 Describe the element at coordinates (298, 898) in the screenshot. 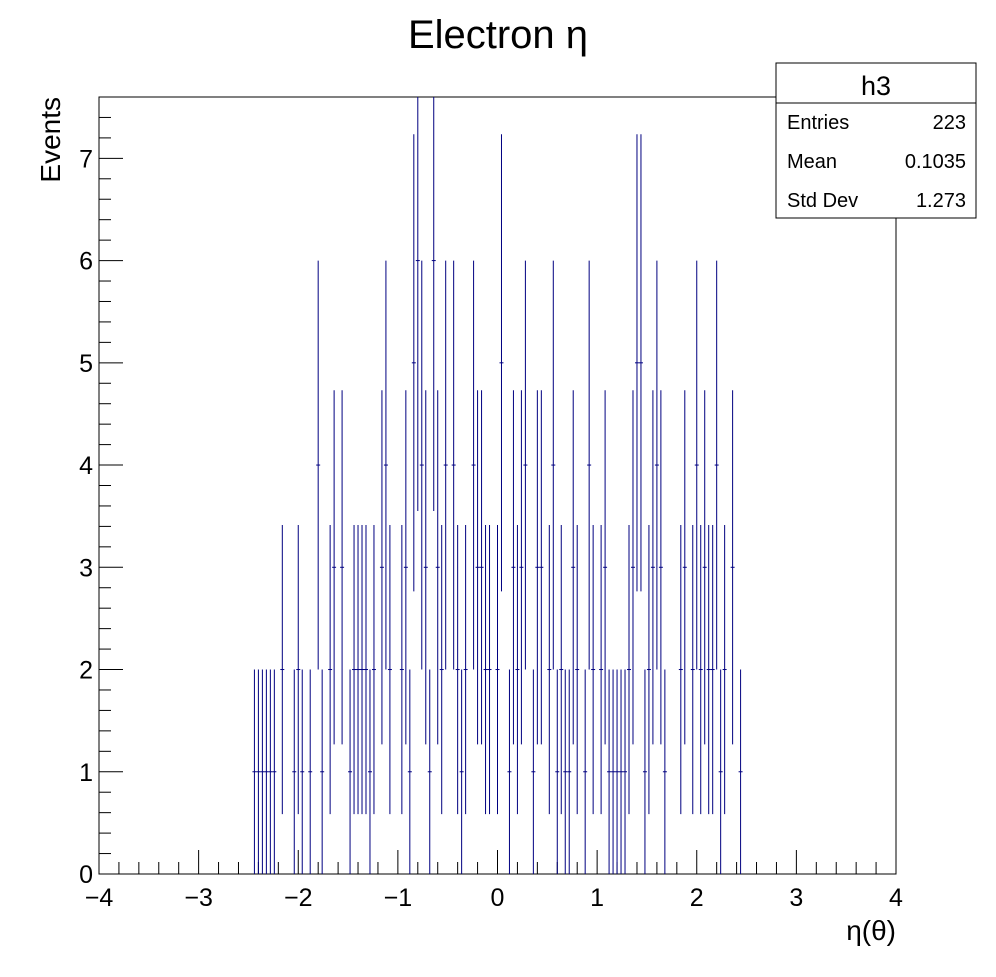

I see `x-tick-label: −2` at that location.